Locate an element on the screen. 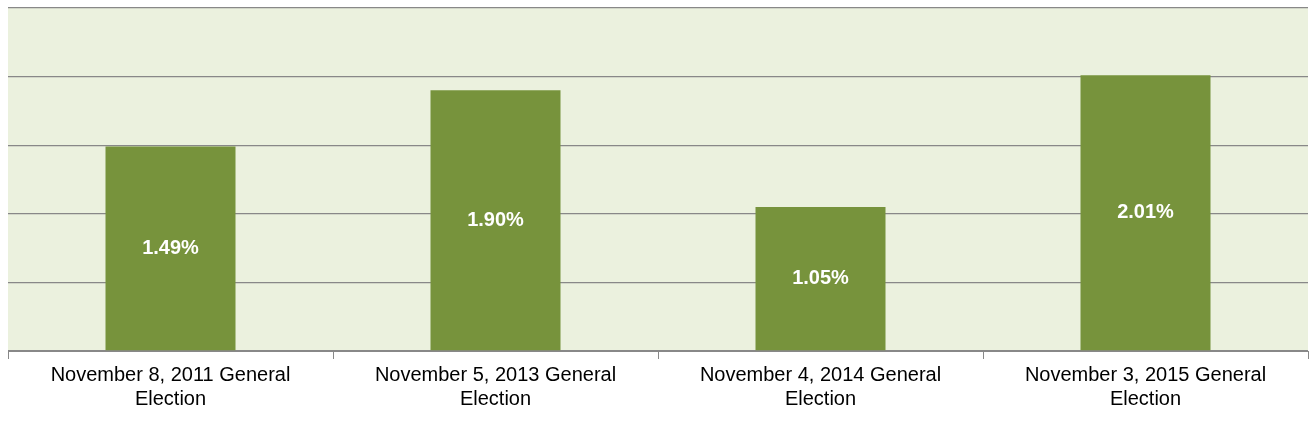 This screenshot has height=421, width=1310. data-label: 2.01% is located at coordinates (1146, 211).